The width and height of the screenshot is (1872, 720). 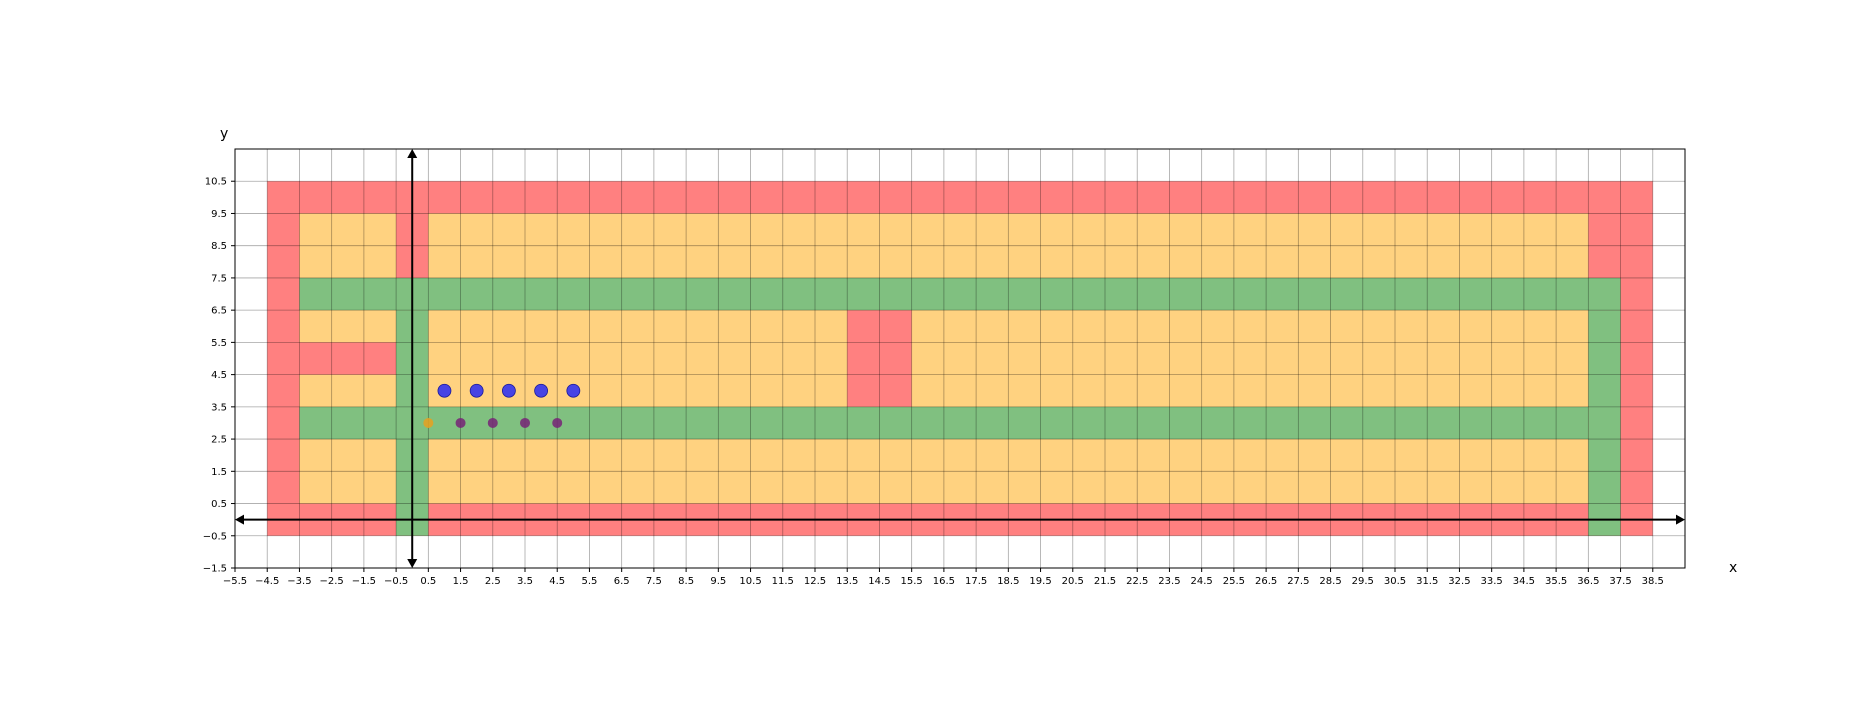 I want to click on x-tick-label: 27.5, so click(x=1298, y=581).